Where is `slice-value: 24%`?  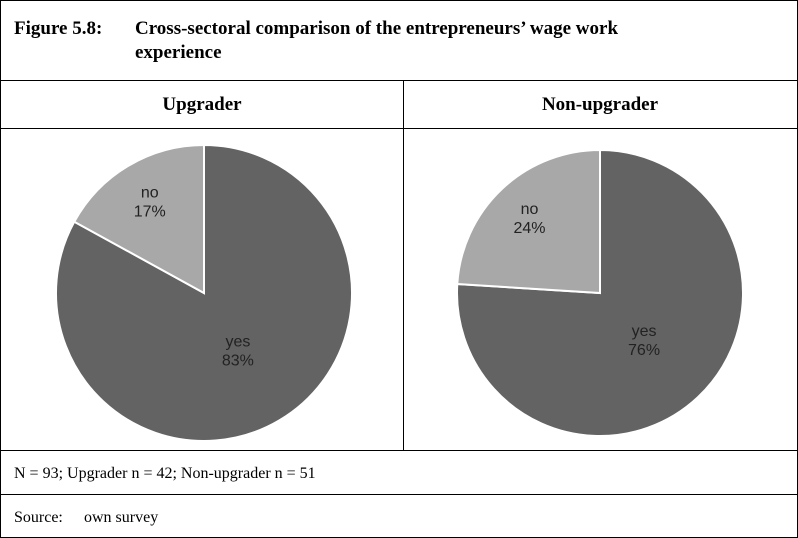
slice-value: 24% is located at coordinates (530, 228).